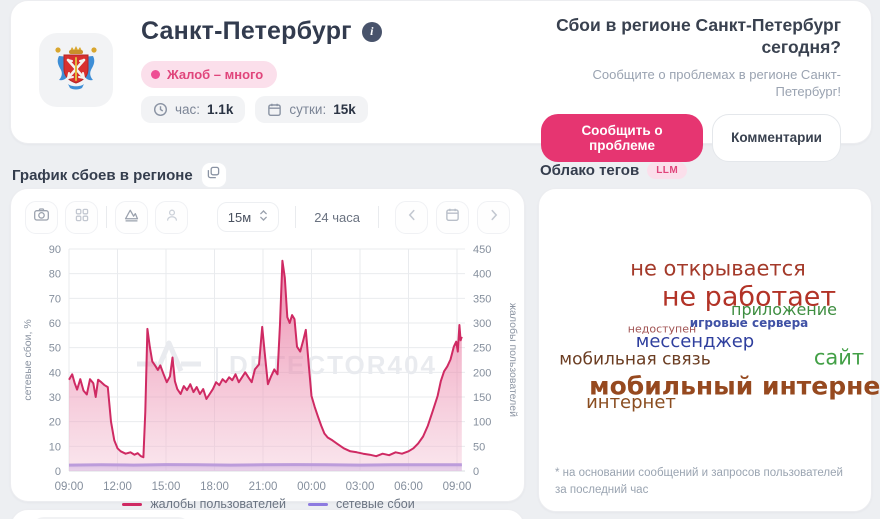 This screenshot has width=880, height=519. I want to click on tag-word: мобильный интернет, so click(734, 386).